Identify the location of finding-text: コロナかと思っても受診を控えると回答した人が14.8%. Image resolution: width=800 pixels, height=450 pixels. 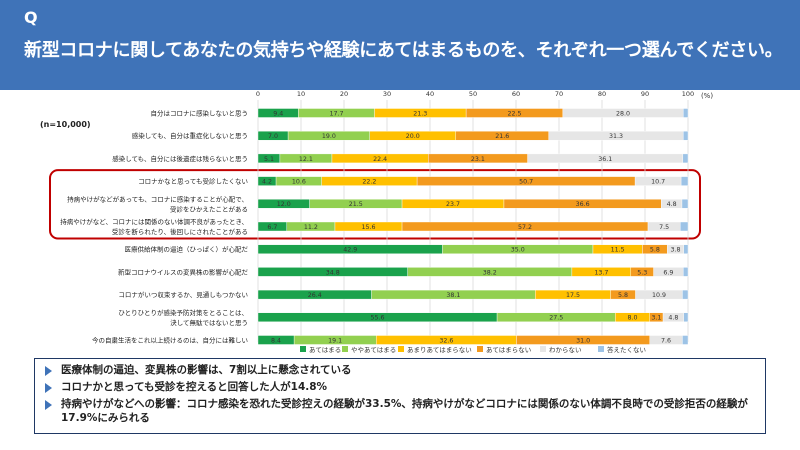
(194, 387).